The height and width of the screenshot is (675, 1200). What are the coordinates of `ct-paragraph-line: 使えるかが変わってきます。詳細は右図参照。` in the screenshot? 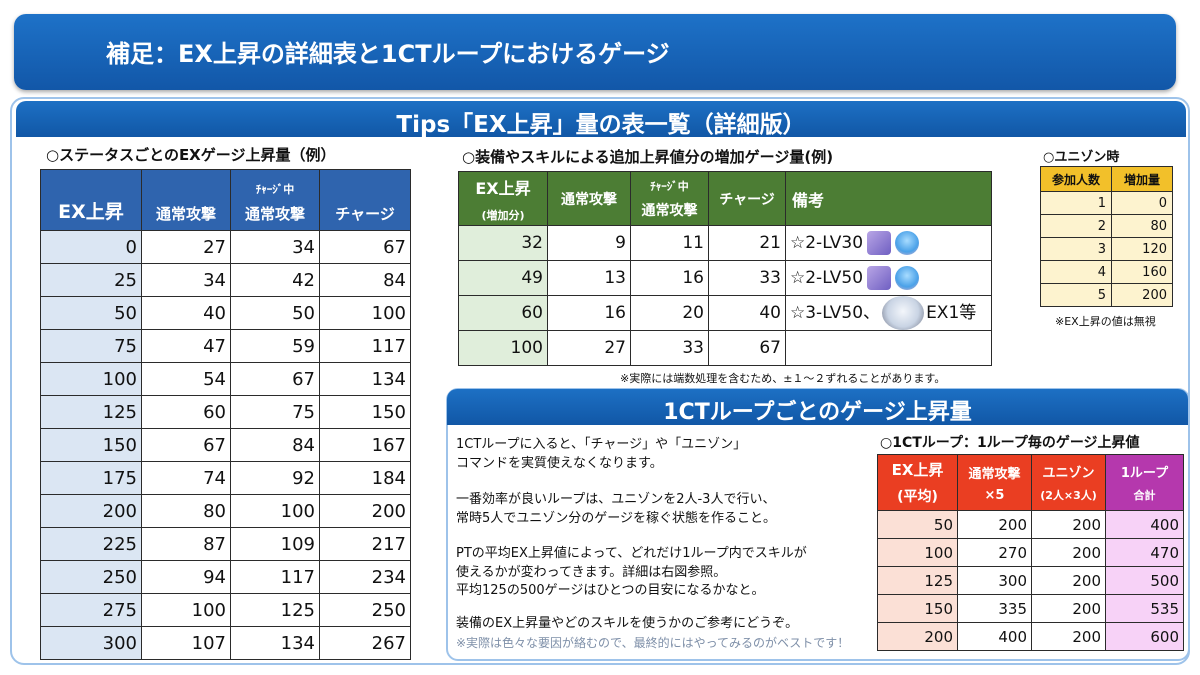 It's located at (591, 572).